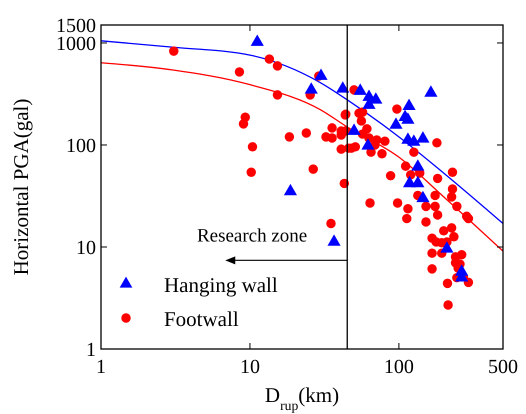 Image resolution: width=526 pixels, height=414 pixels. I want to click on x-axis-title: D$_{rup}$(km), so click(302, 397).